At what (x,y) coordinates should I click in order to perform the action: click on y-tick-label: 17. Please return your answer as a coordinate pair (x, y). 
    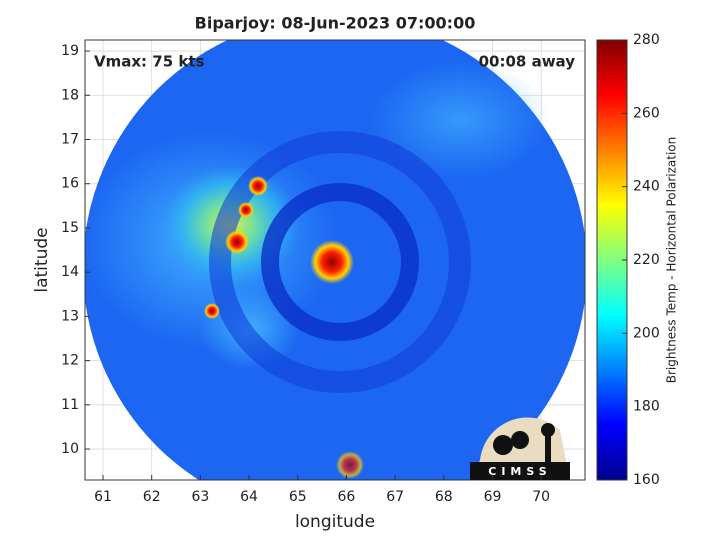
    Looking at the image, I should click on (70, 139).